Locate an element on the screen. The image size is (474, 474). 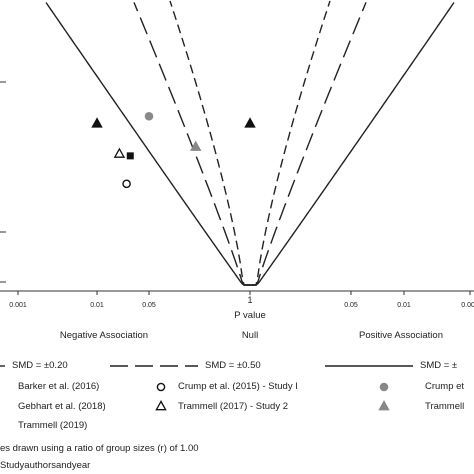
legend-trammell-2019: Trammell (2019) is located at coordinates (53, 425).